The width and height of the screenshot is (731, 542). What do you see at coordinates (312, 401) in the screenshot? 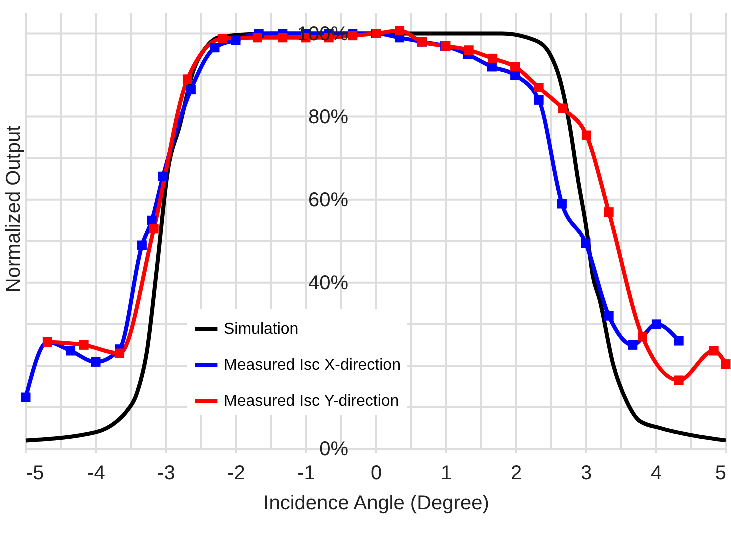
I see `legend-label: Measured Isc Y-direction` at bounding box center [312, 401].